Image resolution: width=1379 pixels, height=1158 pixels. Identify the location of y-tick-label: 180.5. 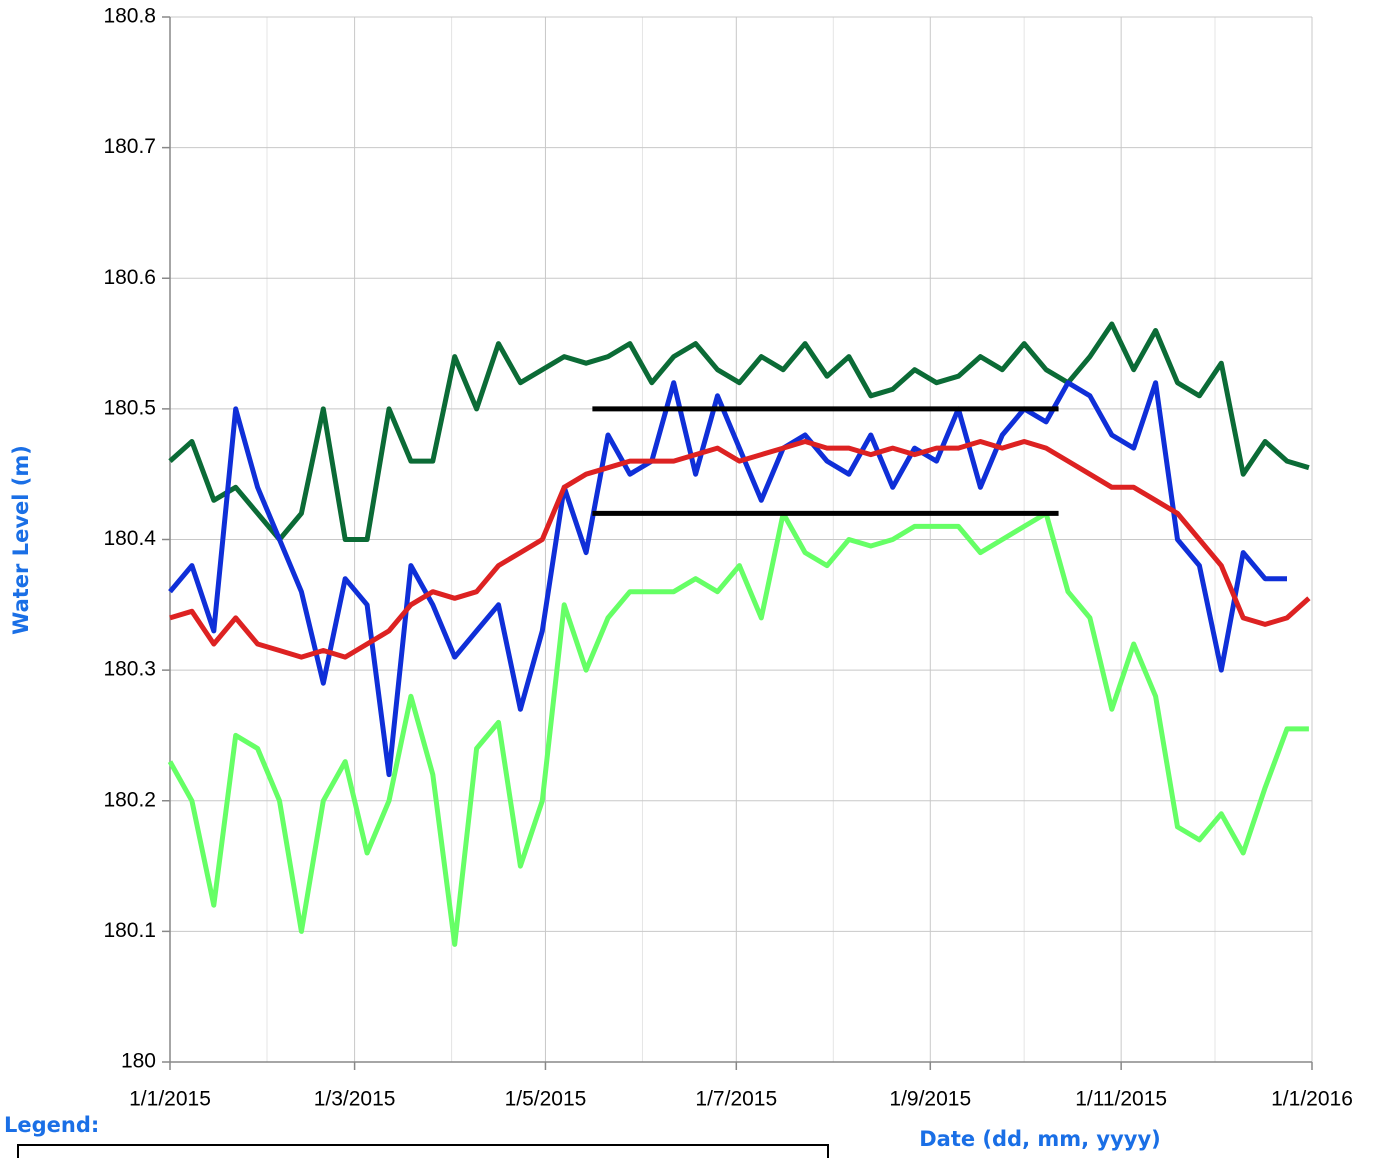
(129, 407).